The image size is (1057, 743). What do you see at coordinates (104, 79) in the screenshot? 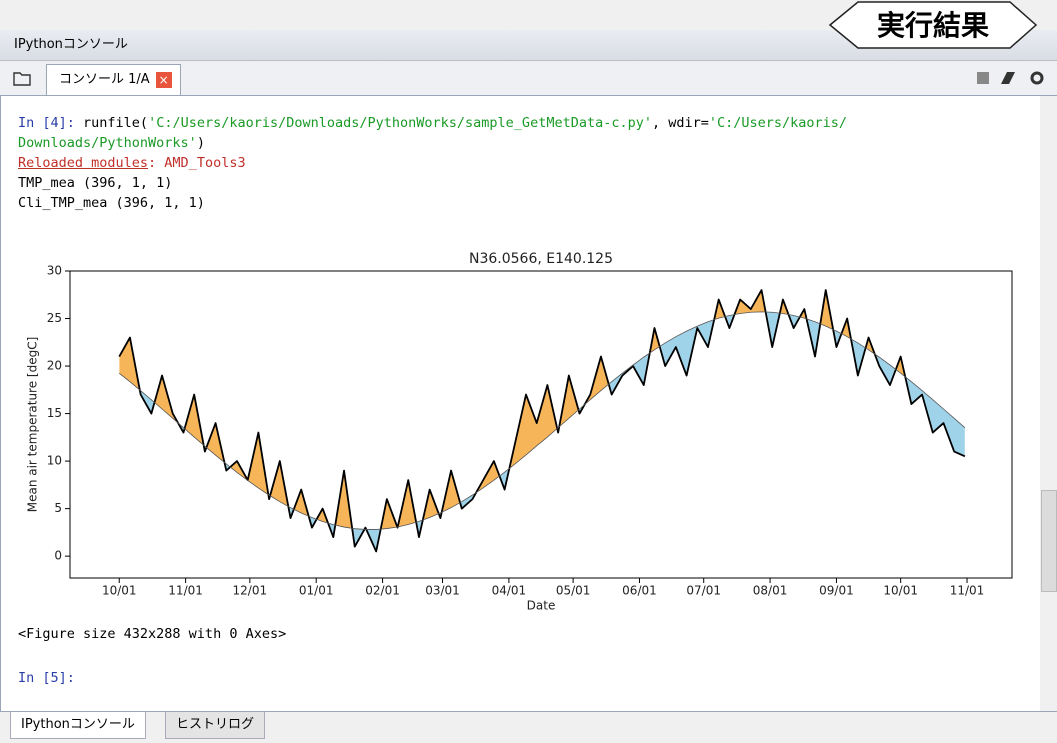
I see `tab-label: コンソール 1/A` at bounding box center [104, 79].